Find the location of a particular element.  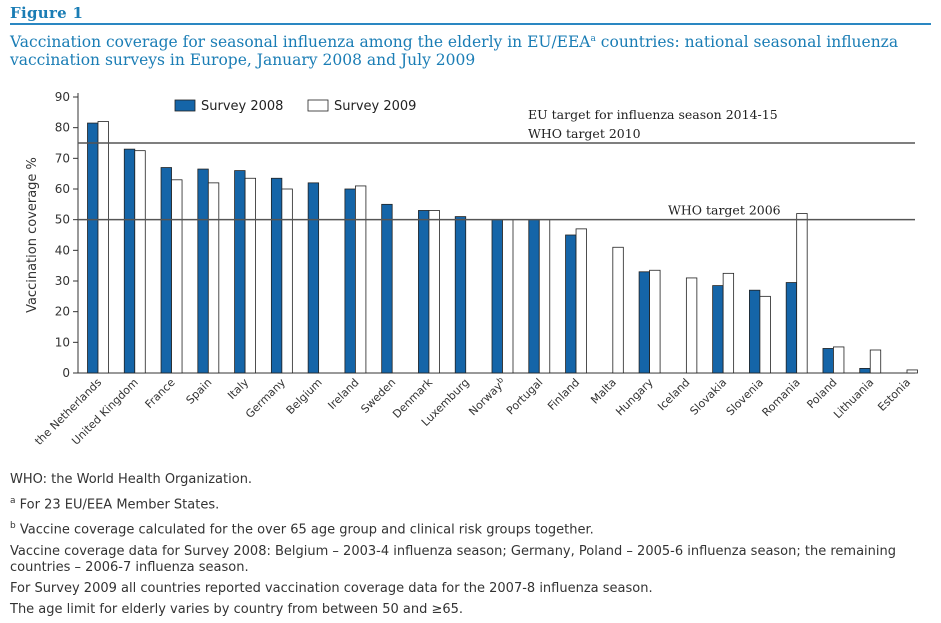

x-tick-label: Hungary is located at coordinates (634, 397).